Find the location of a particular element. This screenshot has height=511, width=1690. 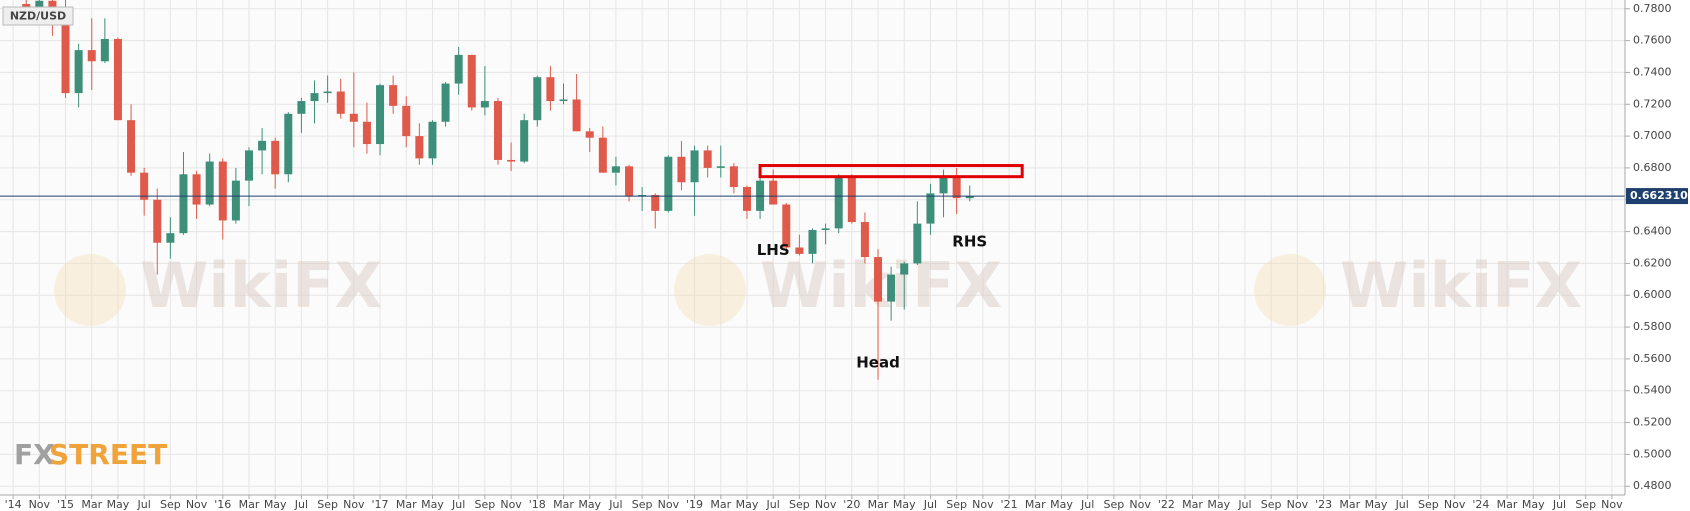

y-tick-label: 0.6400 is located at coordinates (1652, 231).